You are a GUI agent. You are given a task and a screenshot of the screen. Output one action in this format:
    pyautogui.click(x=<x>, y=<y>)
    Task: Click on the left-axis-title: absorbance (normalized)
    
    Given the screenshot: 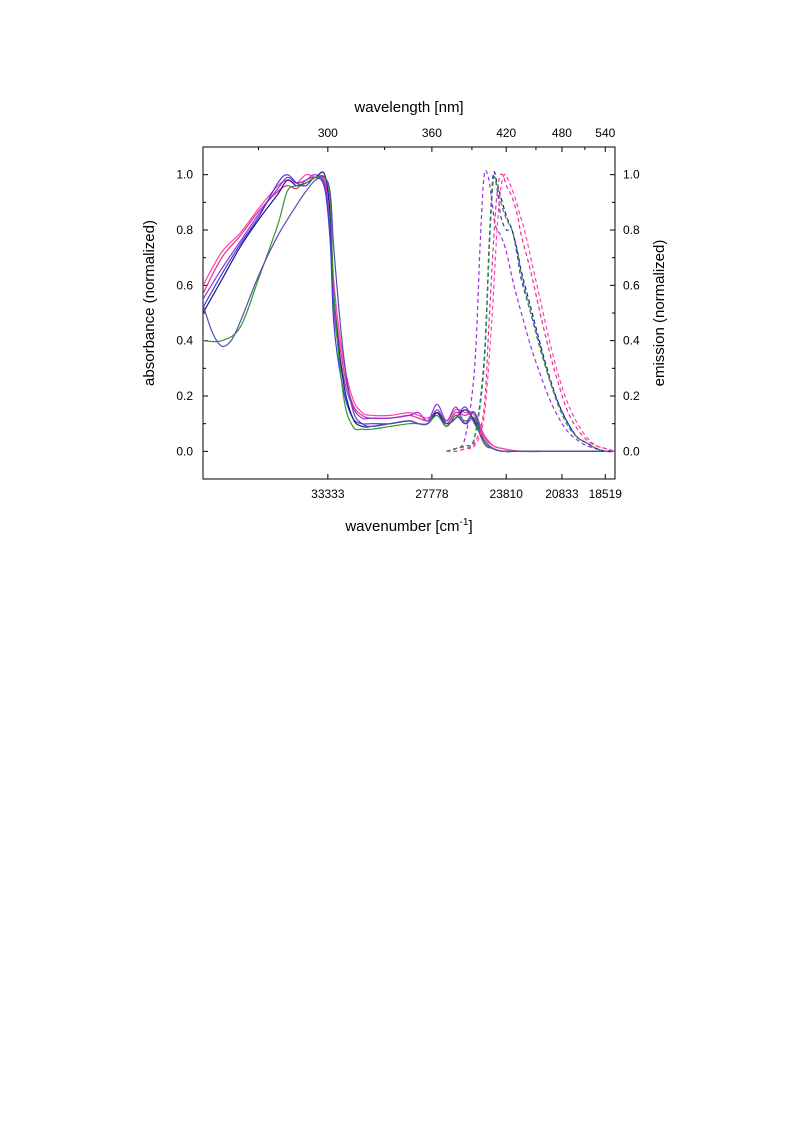 What is the action you would take?
    pyautogui.click(x=149, y=303)
    